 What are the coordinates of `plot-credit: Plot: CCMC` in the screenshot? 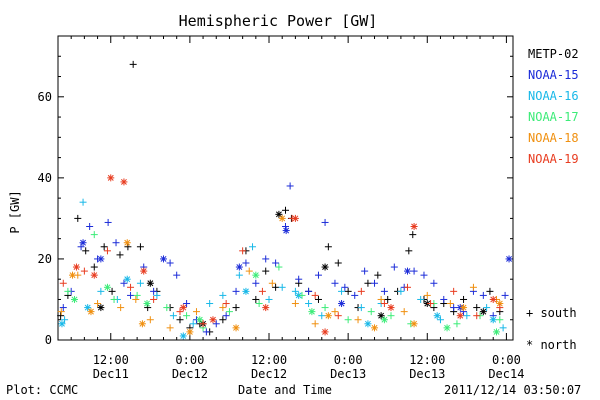 It's located at (42, 390).